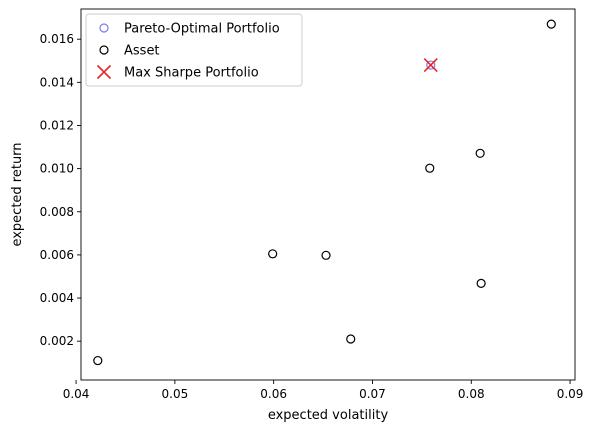 The height and width of the screenshot is (432, 596). I want to click on y-tick-label: 0.008, so click(57, 212).